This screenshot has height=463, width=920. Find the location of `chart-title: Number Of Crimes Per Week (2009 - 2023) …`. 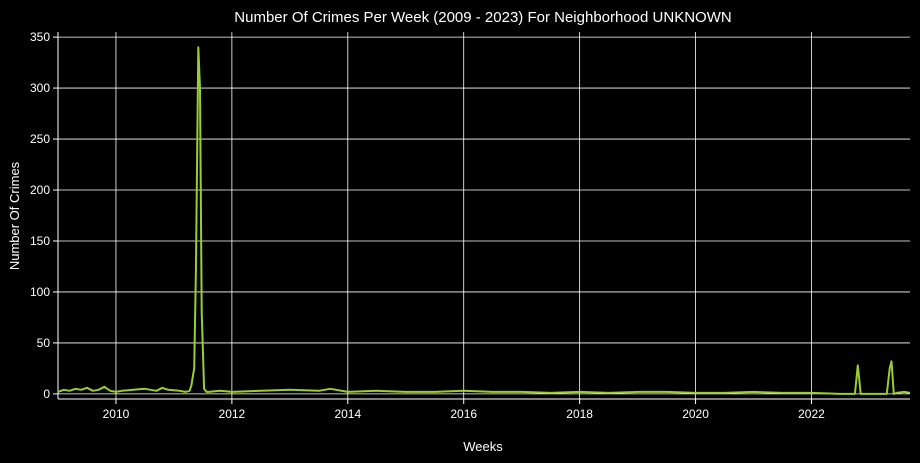

chart-title: Number Of Crimes Per Week (2009 - 2023) … is located at coordinates (482, 17).